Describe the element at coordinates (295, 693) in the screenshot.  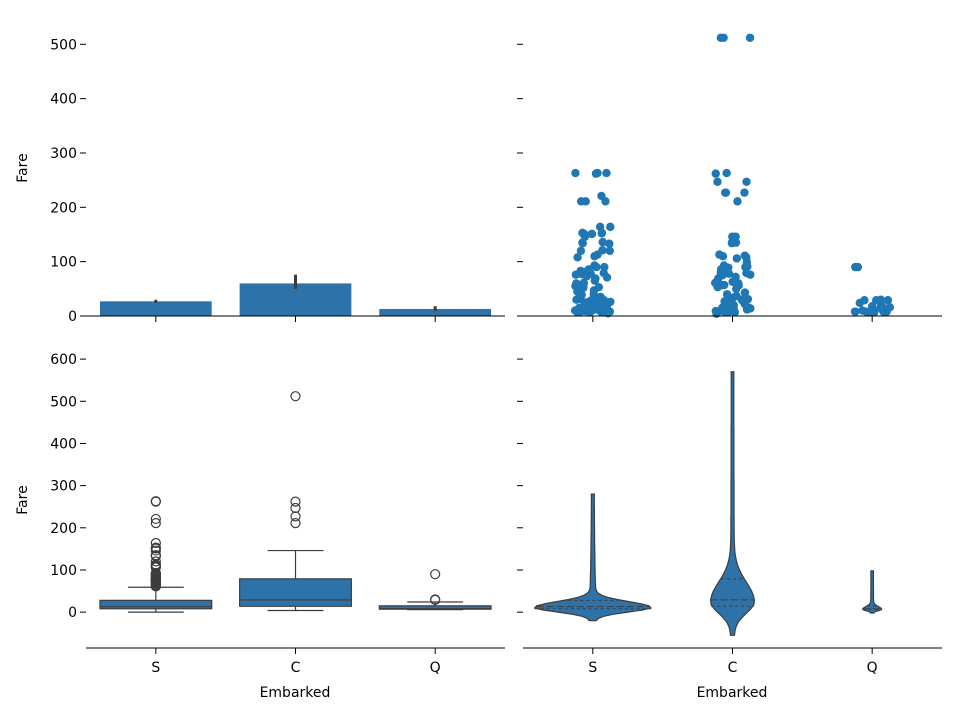
I see `x-axis-label-left: Embarked` at that location.